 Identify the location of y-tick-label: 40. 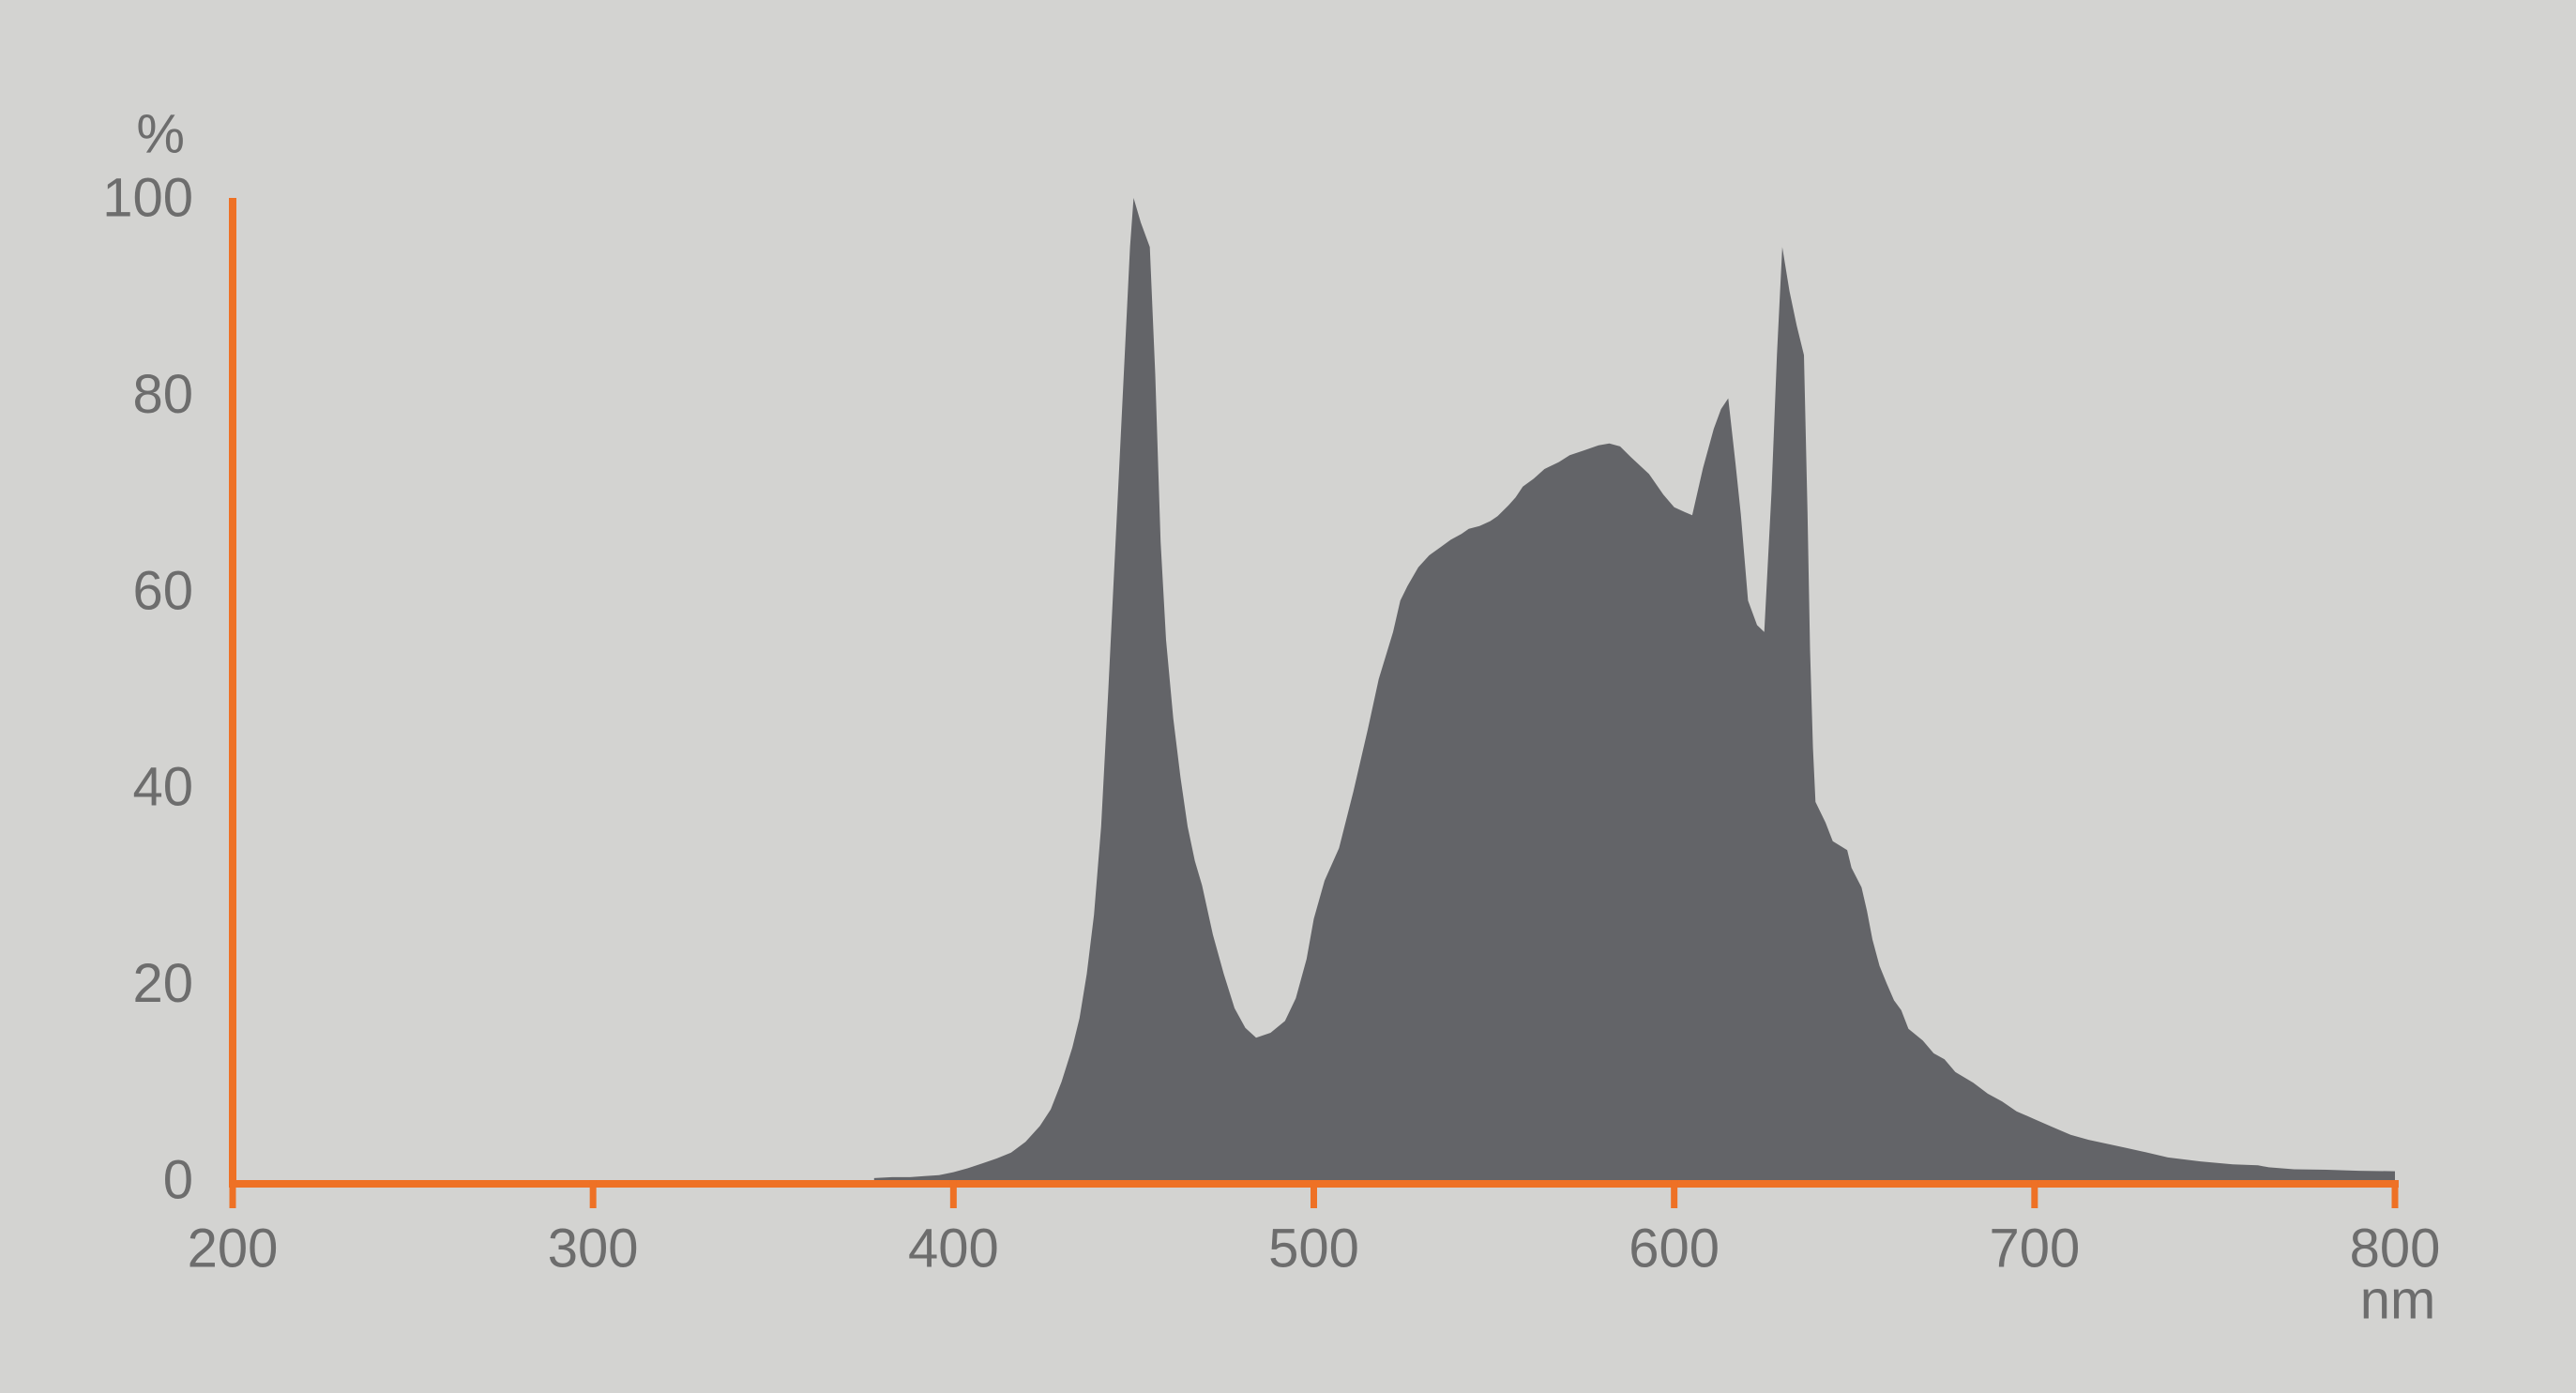
(162, 787).